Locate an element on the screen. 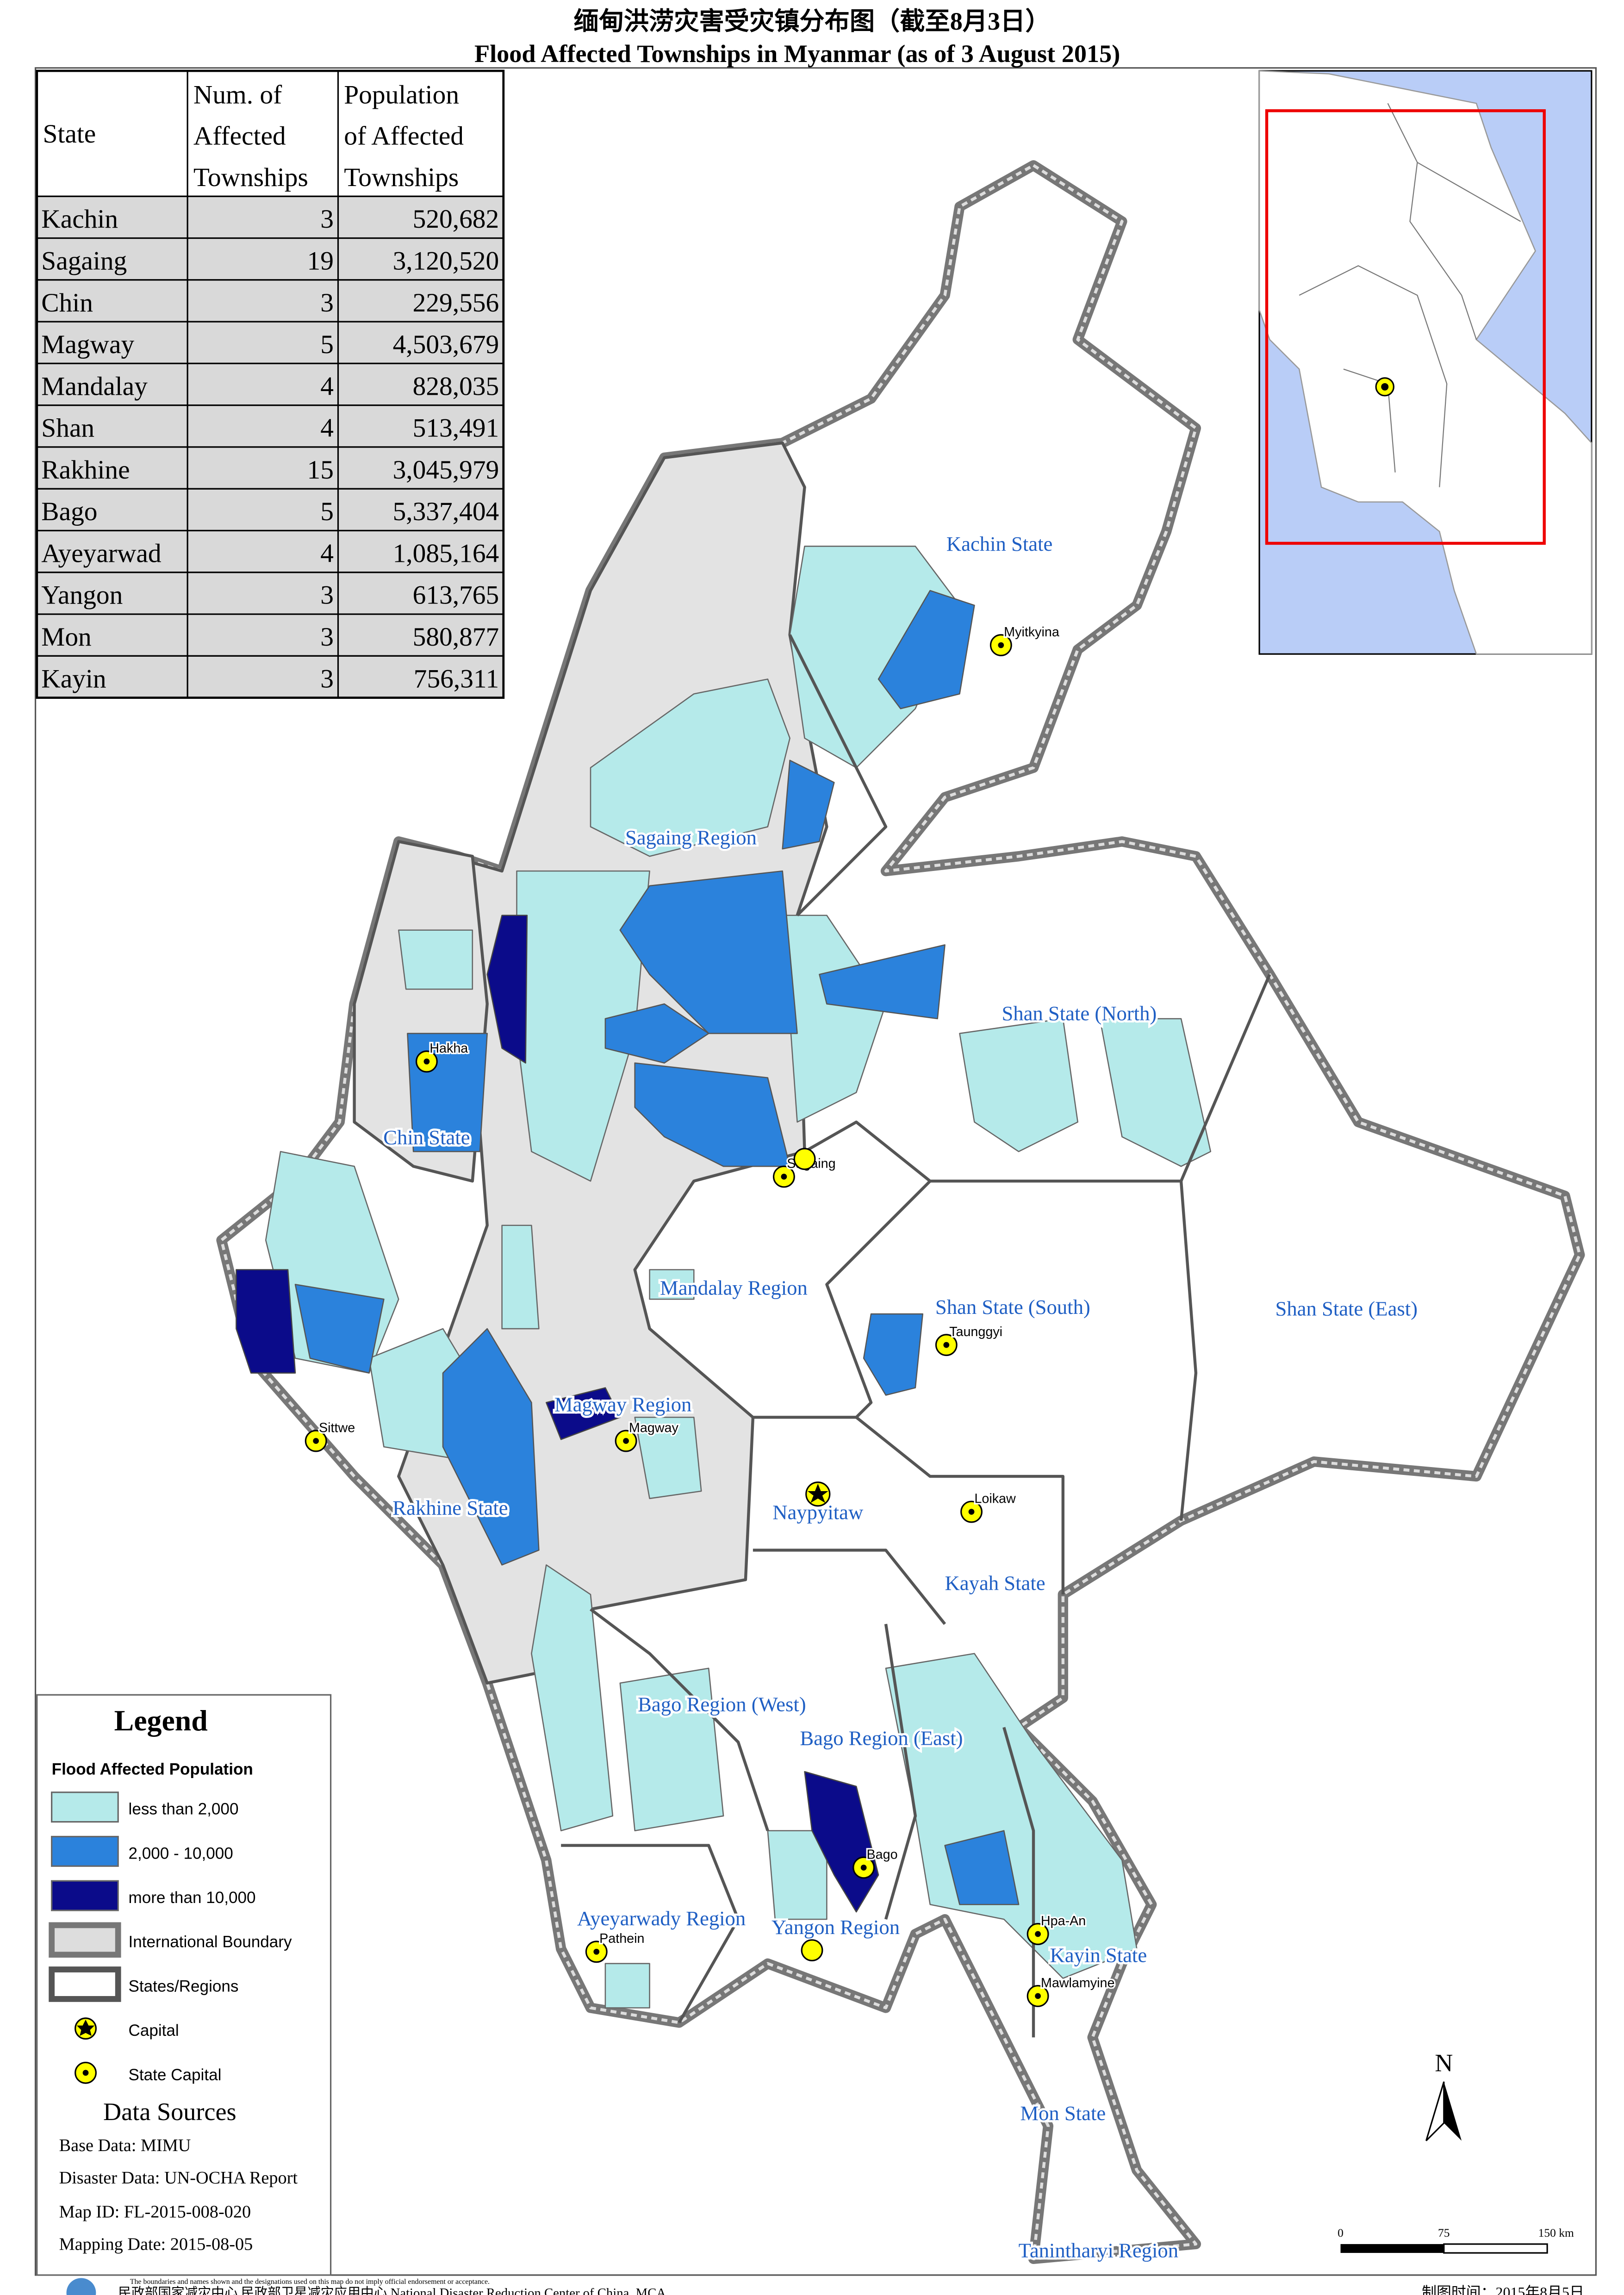 Image resolution: width=1624 pixels, height=2295 pixels. city-label: Mawlamyine is located at coordinates (1078, 1983).